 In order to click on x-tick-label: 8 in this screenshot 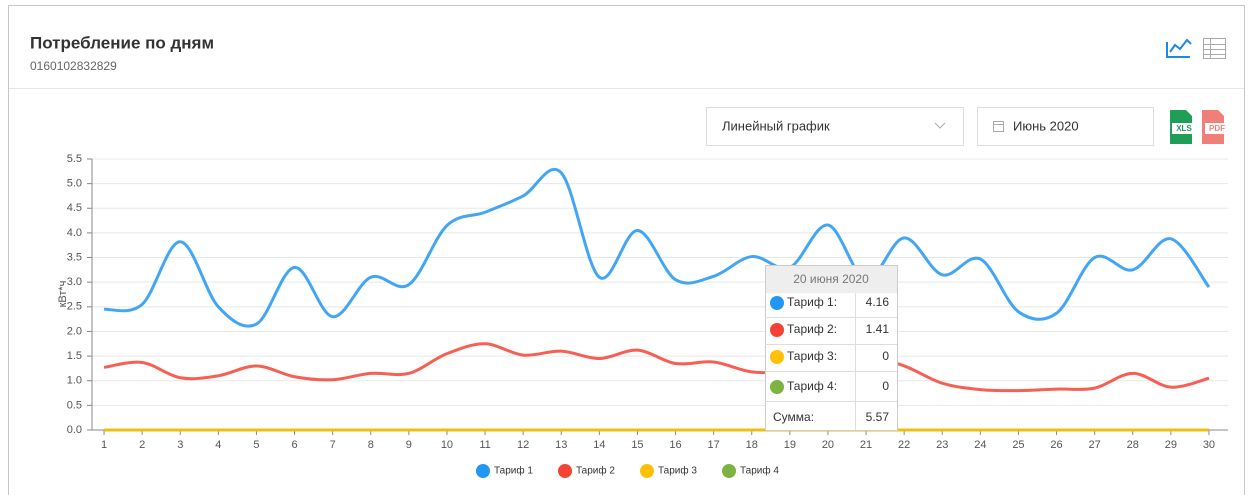, I will do `click(371, 445)`.